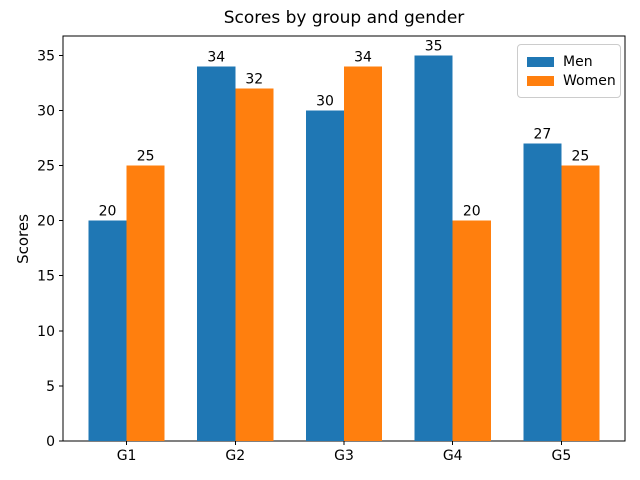 This screenshot has width=640, height=480. What do you see at coordinates (216, 57) in the screenshot?
I see `bar-value-label-men-g2: 34` at bounding box center [216, 57].